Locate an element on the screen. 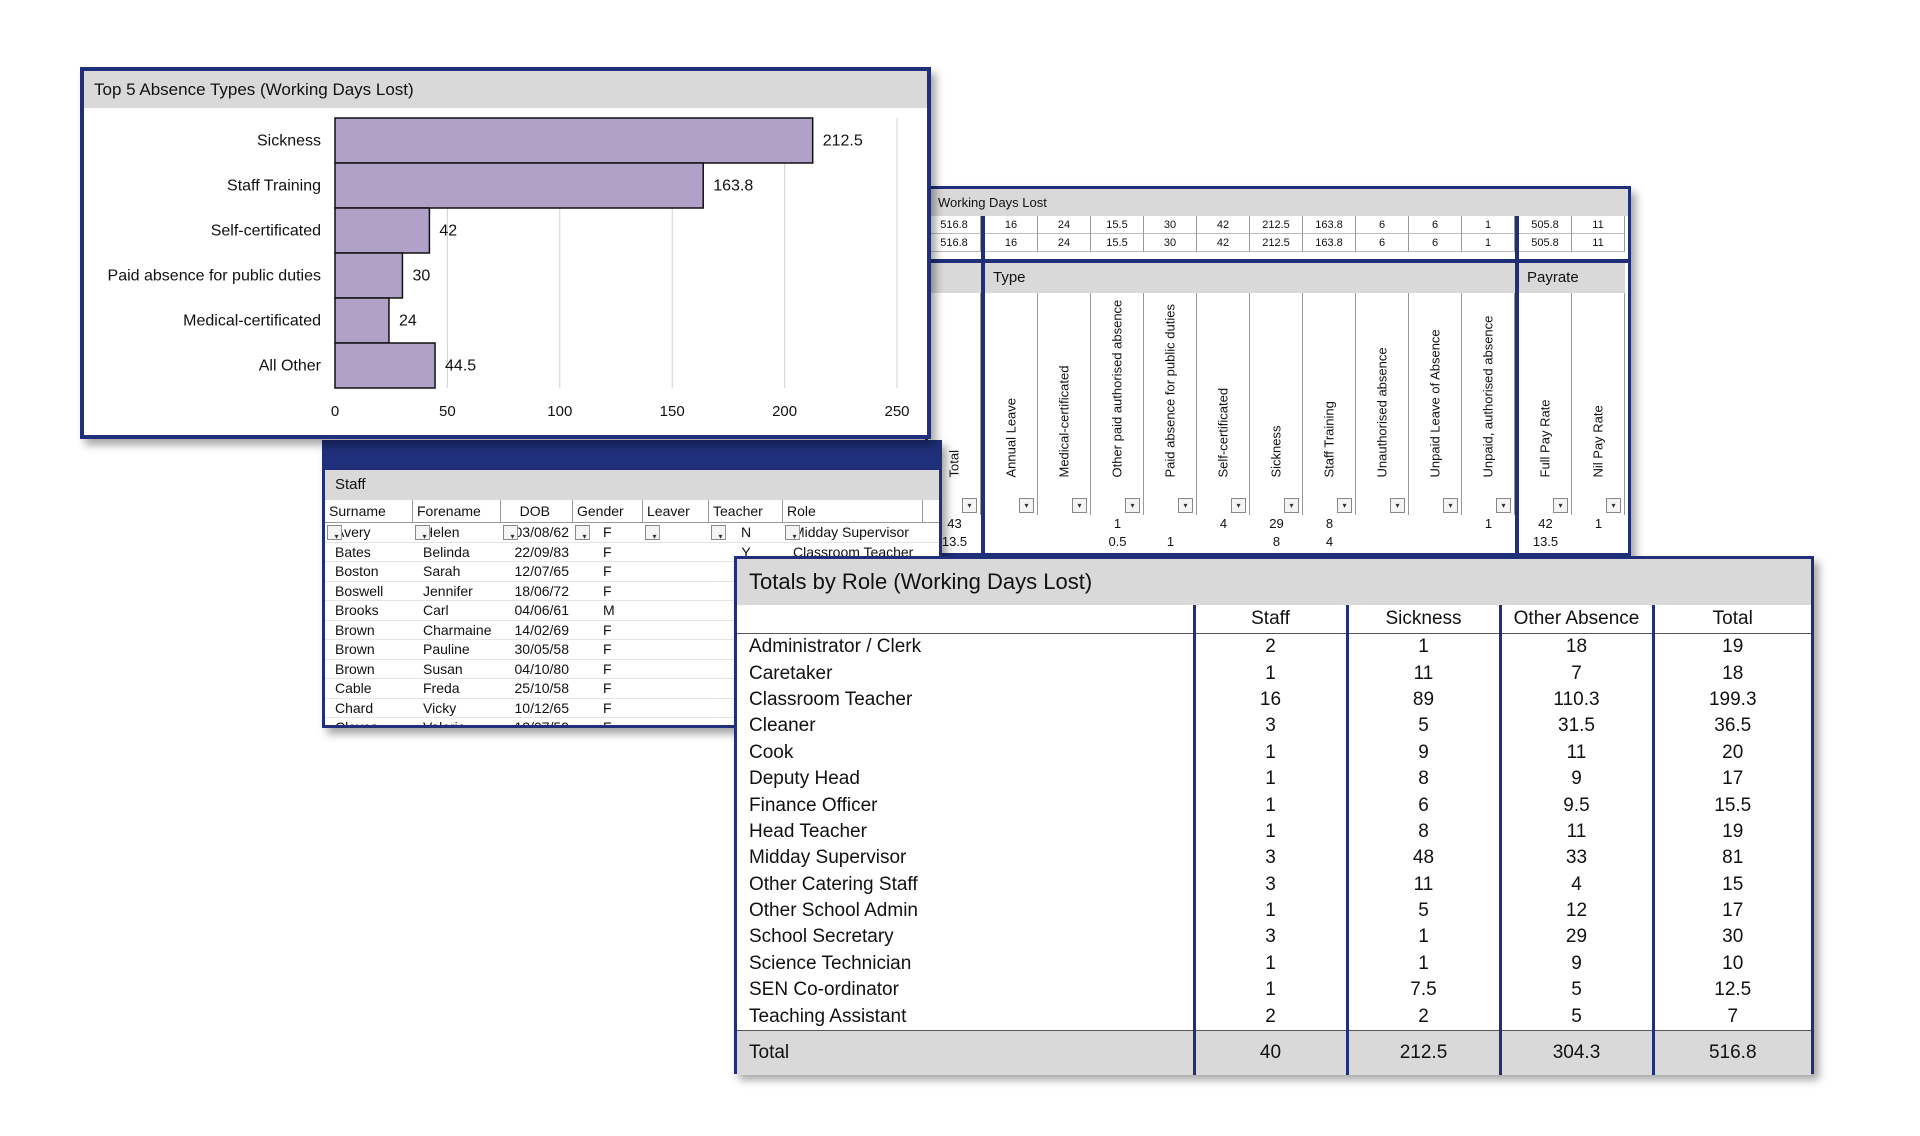 This screenshot has width=1920, height=1136. summary-cell: 505.8 is located at coordinates (1545, 243).